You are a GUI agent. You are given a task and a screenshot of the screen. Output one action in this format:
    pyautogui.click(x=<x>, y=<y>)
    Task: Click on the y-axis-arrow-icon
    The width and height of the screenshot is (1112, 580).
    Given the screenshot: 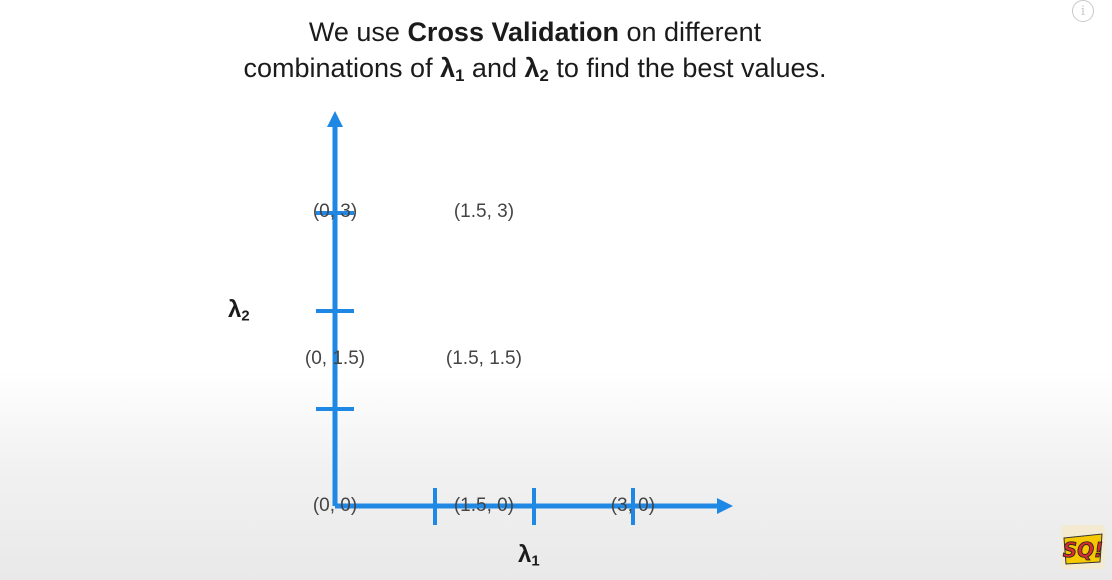 What is the action you would take?
    pyautogui.click(x=335, y=119)
    